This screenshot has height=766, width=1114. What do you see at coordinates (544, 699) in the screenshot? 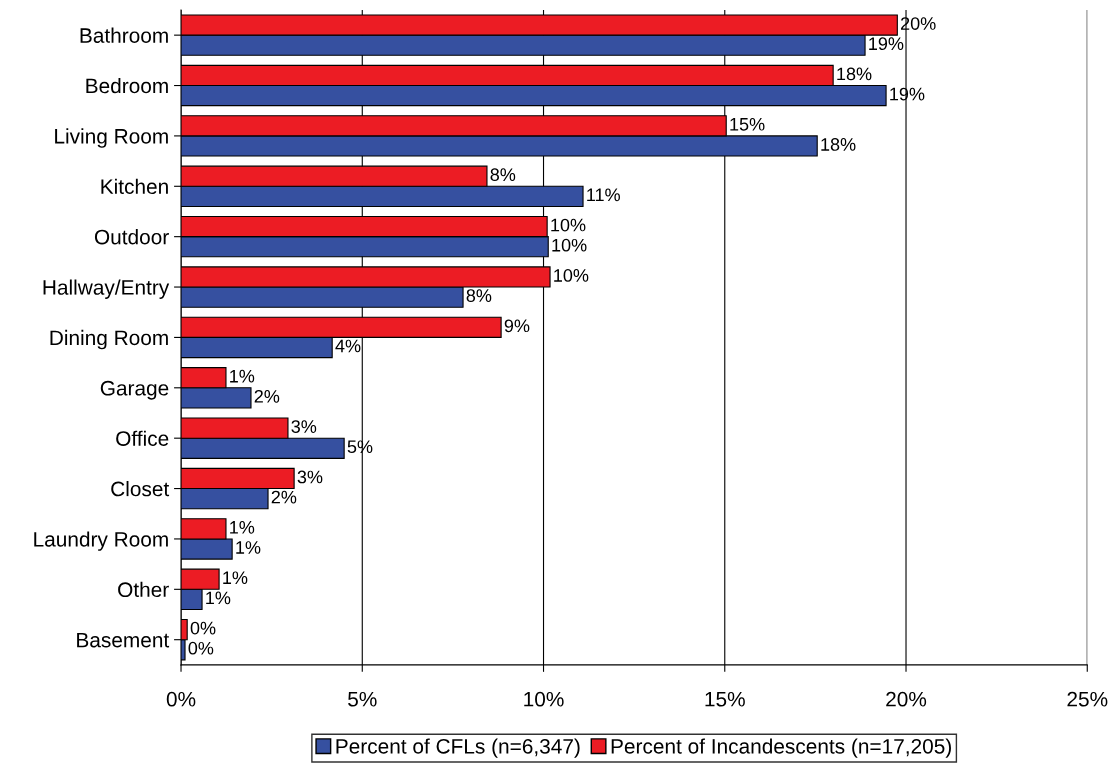
I see `x-tick-label: 10%` at bounding box center [544, 699].